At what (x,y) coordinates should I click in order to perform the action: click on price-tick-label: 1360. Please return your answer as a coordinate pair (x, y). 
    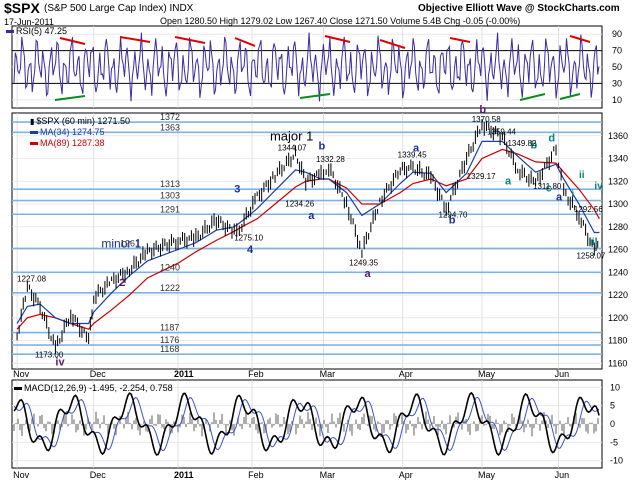
    Looking at the image, I should click on (618, 136).